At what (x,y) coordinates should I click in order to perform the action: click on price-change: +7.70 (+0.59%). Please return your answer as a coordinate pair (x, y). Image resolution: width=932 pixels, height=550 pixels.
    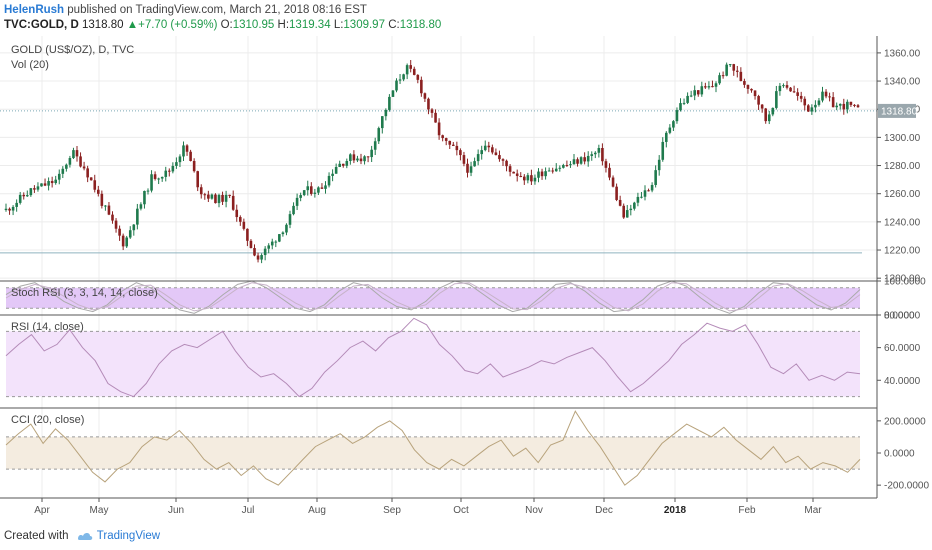
    Looking at the image, I should click on (178, 25).